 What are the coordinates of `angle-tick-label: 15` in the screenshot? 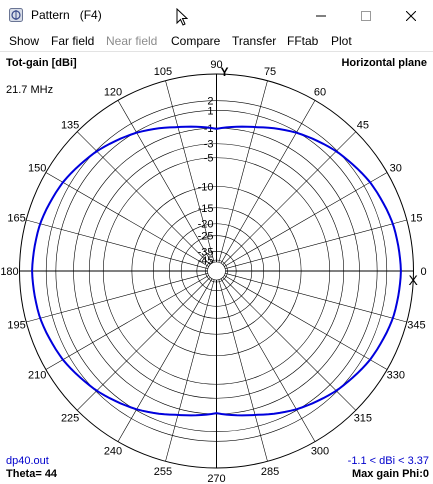 It's located at (416, 218).